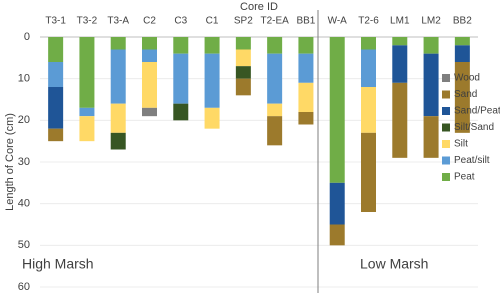 Image resolution: width=500 pixels, height=293 pixels. What do you see at coordinates (305, 21) in the screenshot?
I see `x-tick-label: BB1` at bounding box center [305, 21].